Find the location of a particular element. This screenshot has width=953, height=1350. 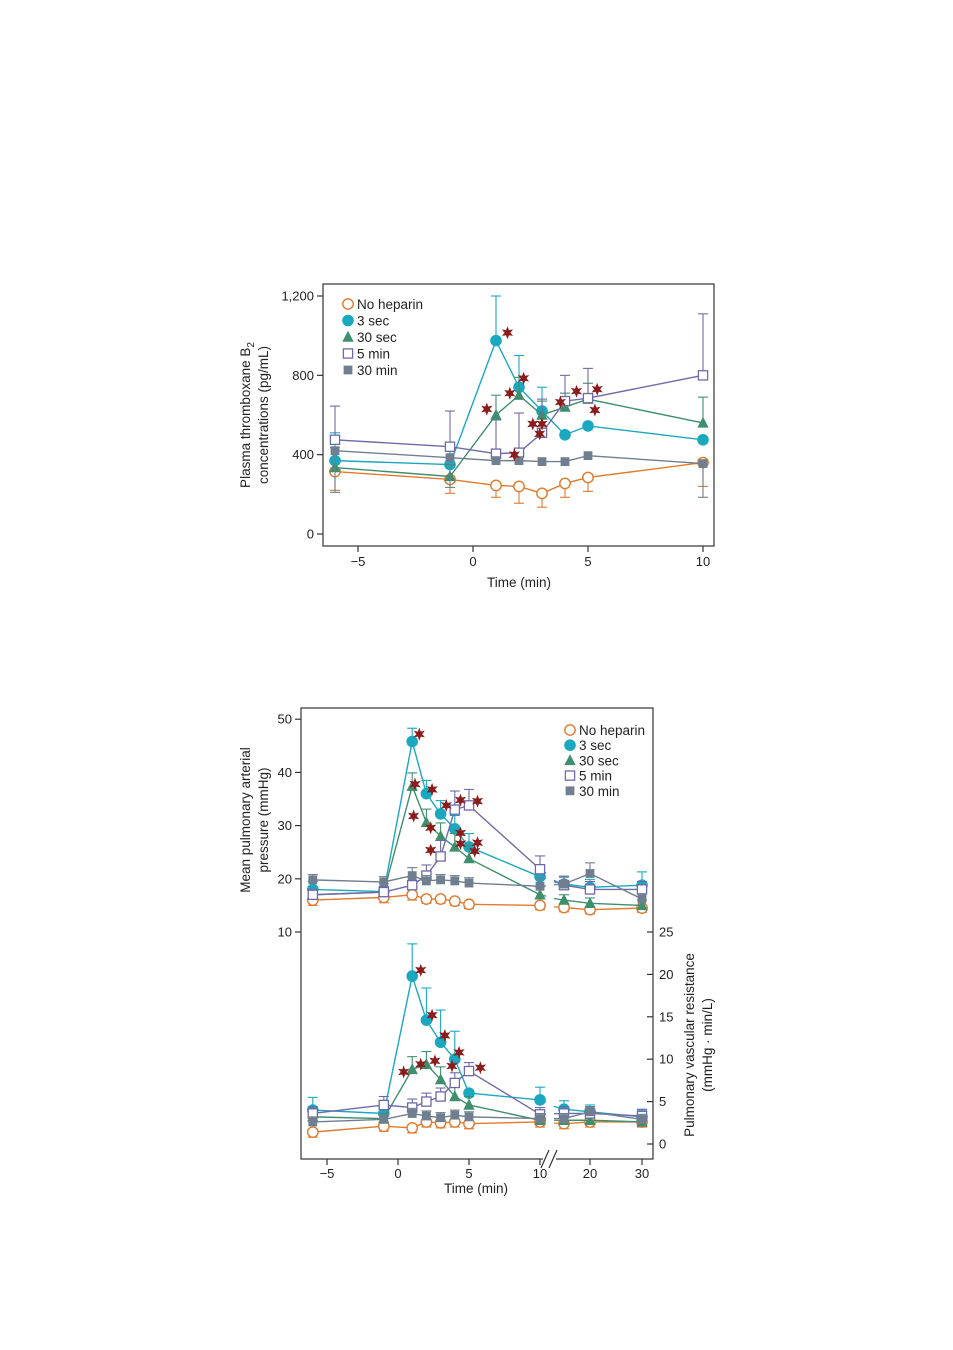

thromboxane-y-axis-label-main: Plasma thromboxane B is located at coordinates (245, 418).